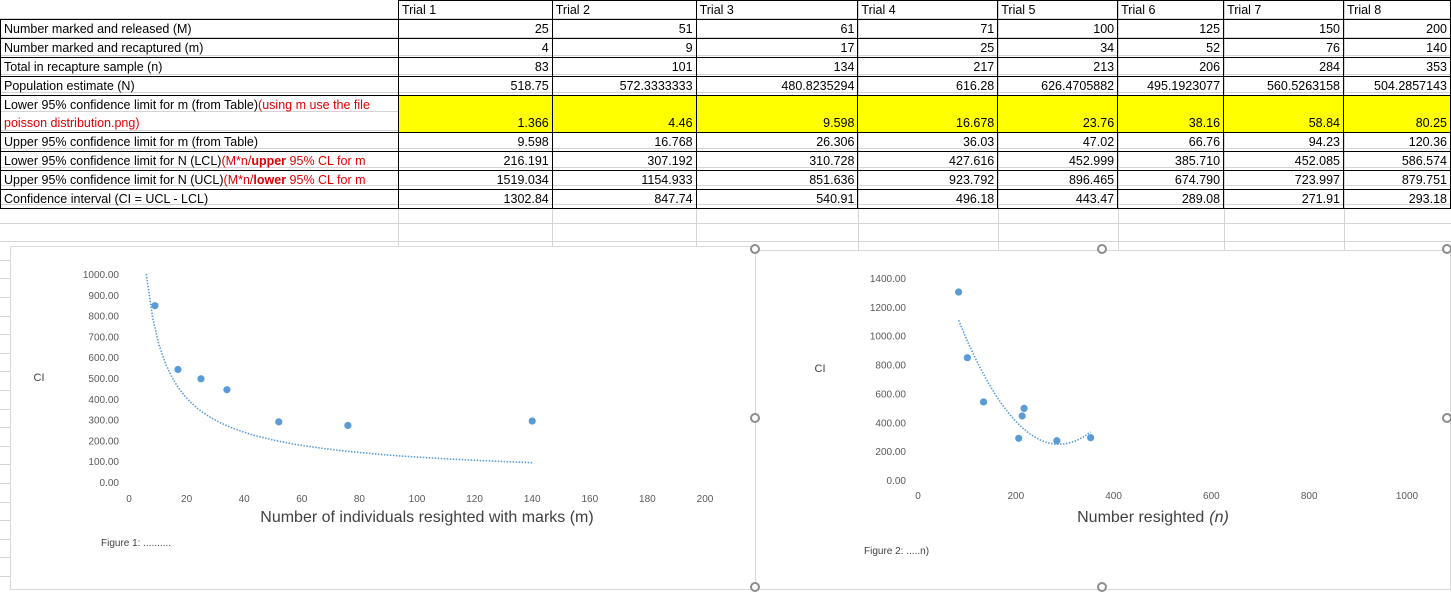 This screenshot has height=592, width=1451. Describe the element at coordinates (1396, 10) in the screenshot. I see `column-header: Trial 8` at that location.